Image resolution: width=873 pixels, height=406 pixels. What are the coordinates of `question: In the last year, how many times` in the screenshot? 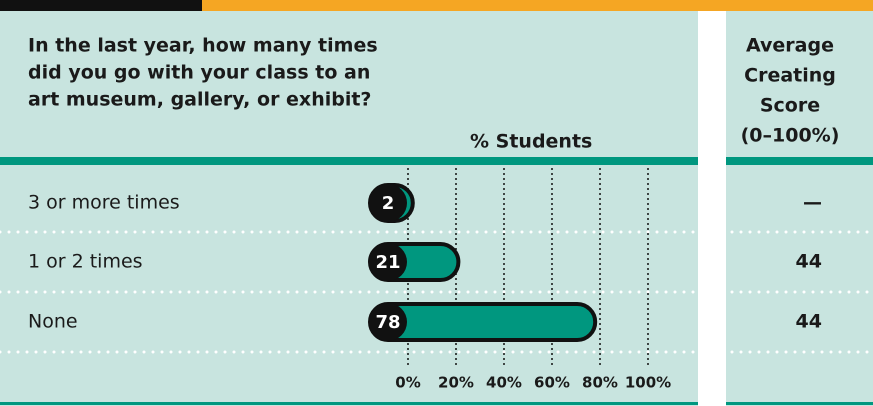 It's located at (203, 46).